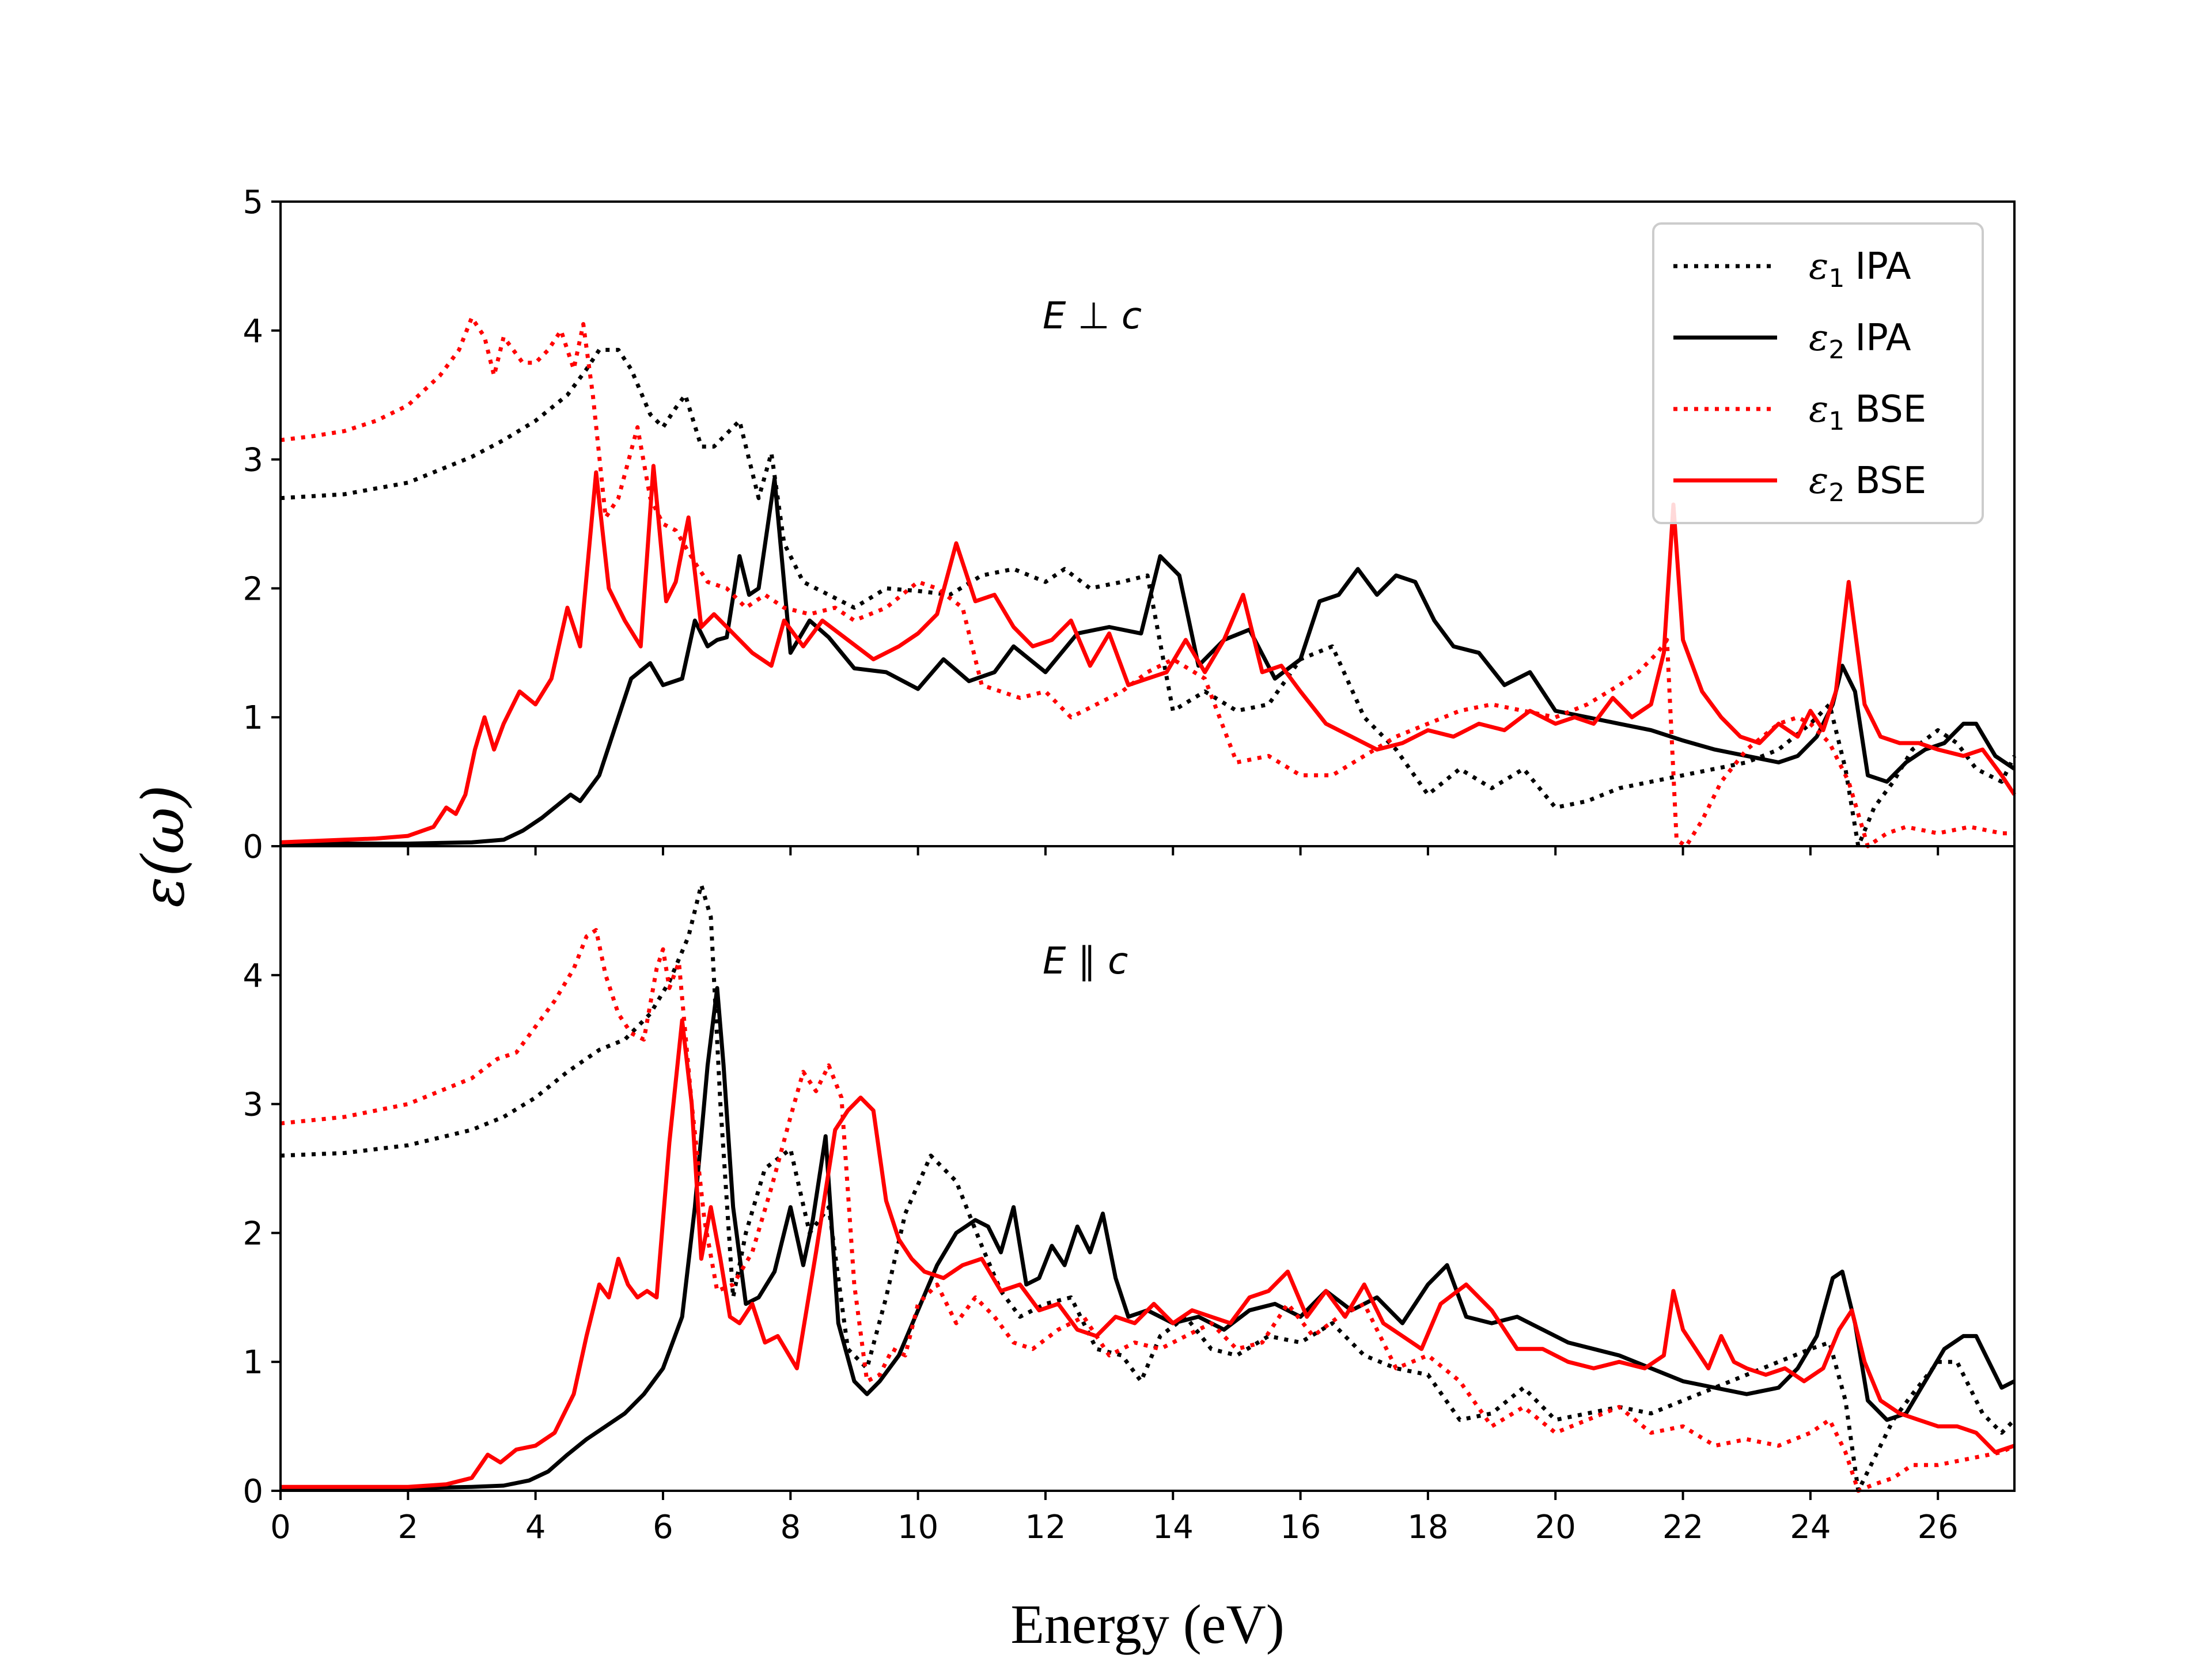  I want to click on x-tick-label: 6, so click(663, 1527).